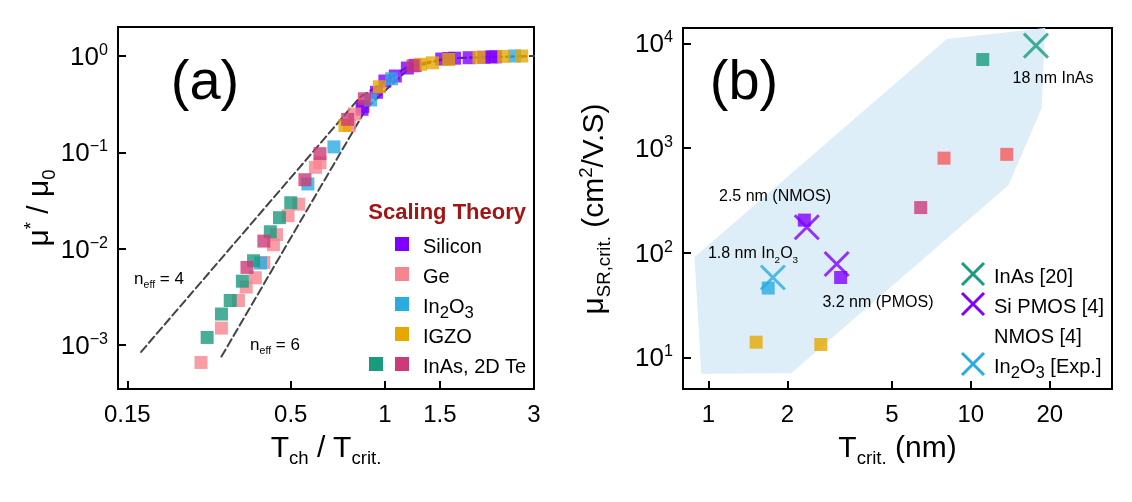  I want to click on legend-label: Si PMOS [4] NMOS [4], so click(1049, 321).